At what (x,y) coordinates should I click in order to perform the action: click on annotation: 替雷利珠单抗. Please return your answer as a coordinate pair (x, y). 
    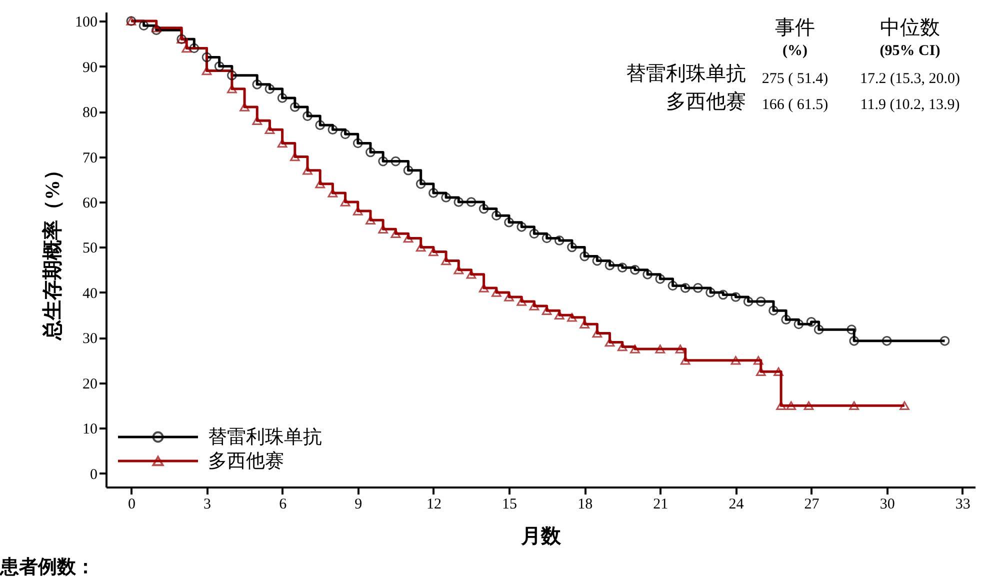
    Looking at the image, I should click on (686, 74).